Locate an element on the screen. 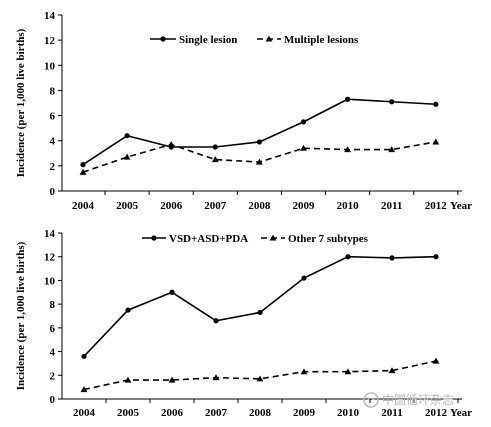  legend-label: VSD+ASD+PDA is located at coordinates (208, 239).